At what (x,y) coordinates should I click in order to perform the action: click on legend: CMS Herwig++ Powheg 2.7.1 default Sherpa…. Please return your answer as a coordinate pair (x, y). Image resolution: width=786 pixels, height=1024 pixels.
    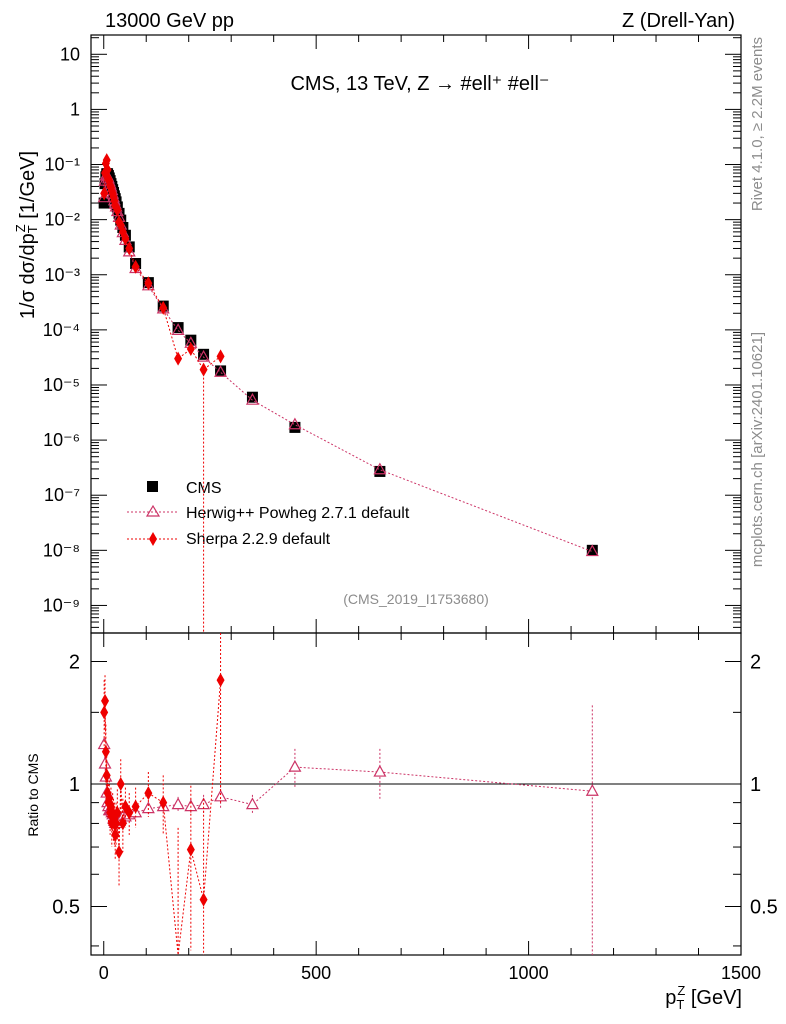
    Looking at the image, I should click on (268, 514).